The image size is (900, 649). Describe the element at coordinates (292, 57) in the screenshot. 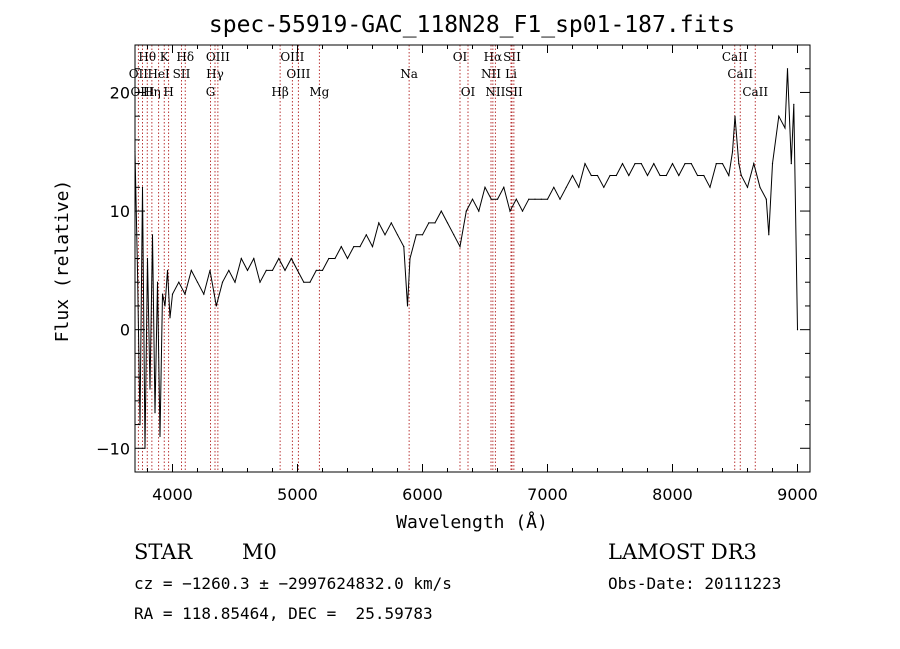

I see `line-label-12: OIII` at that location.